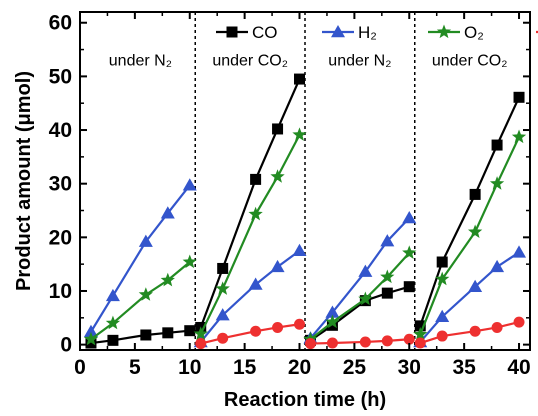 This screenshot has height=416, width=538. I want to click on x-tick-label: 10, so click(189, 367).